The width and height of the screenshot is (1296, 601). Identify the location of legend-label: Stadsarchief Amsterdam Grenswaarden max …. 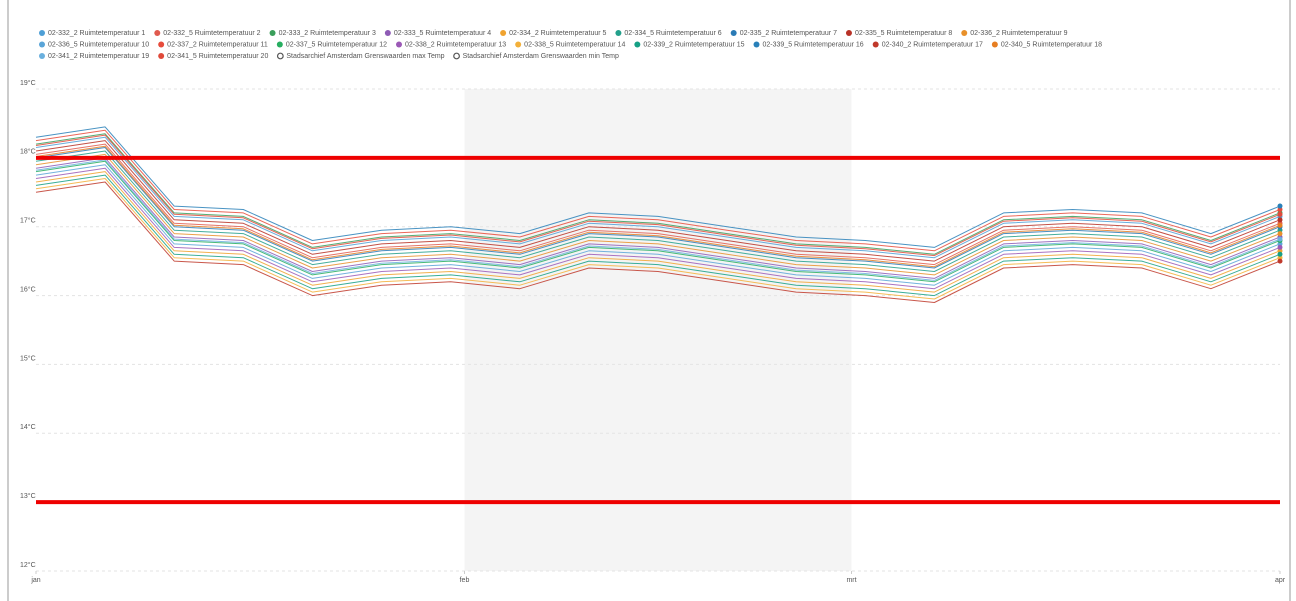
(365, 56).